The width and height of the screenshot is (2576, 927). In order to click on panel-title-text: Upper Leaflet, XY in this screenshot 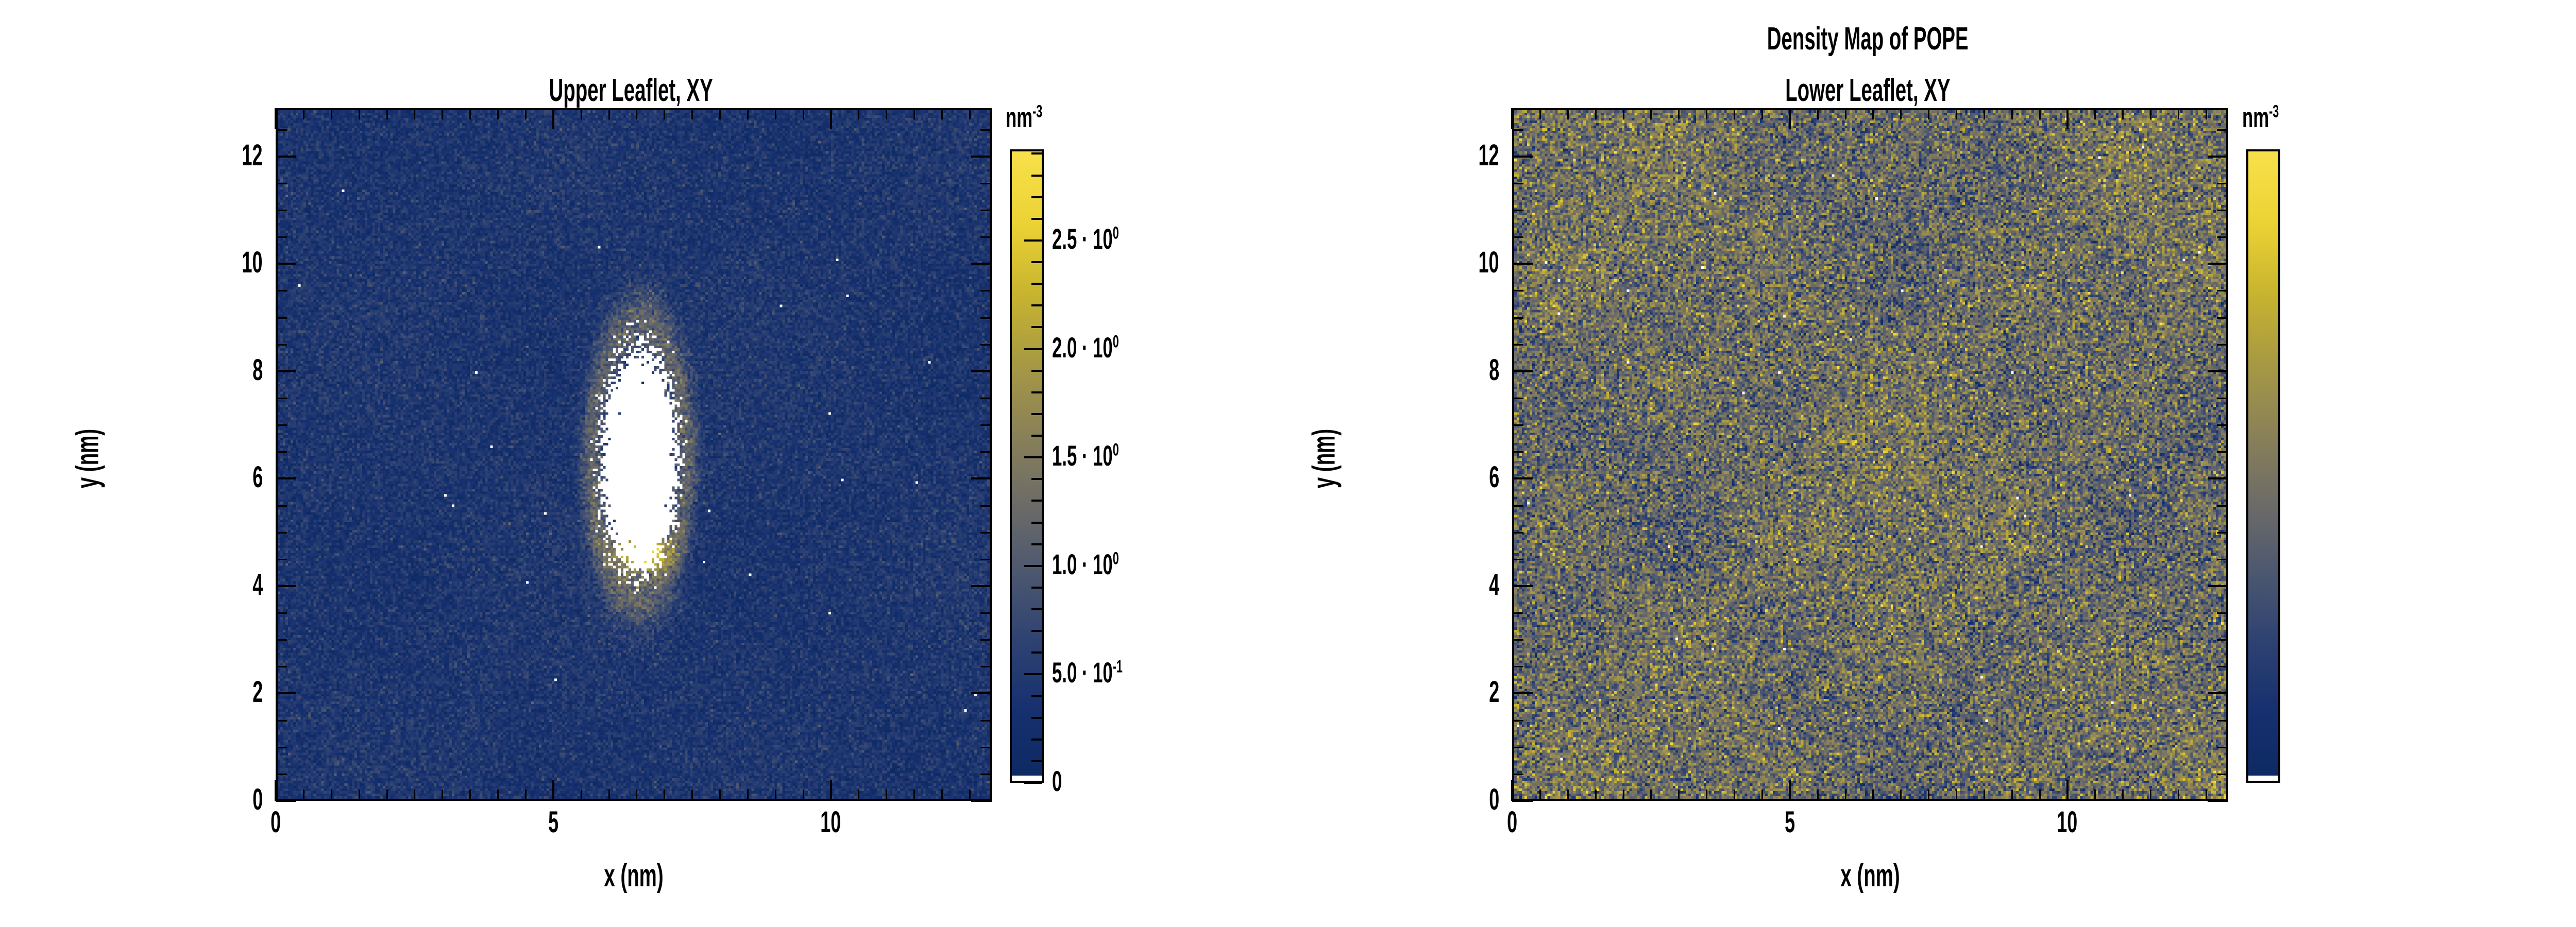, I will do `click(631, 90)`.